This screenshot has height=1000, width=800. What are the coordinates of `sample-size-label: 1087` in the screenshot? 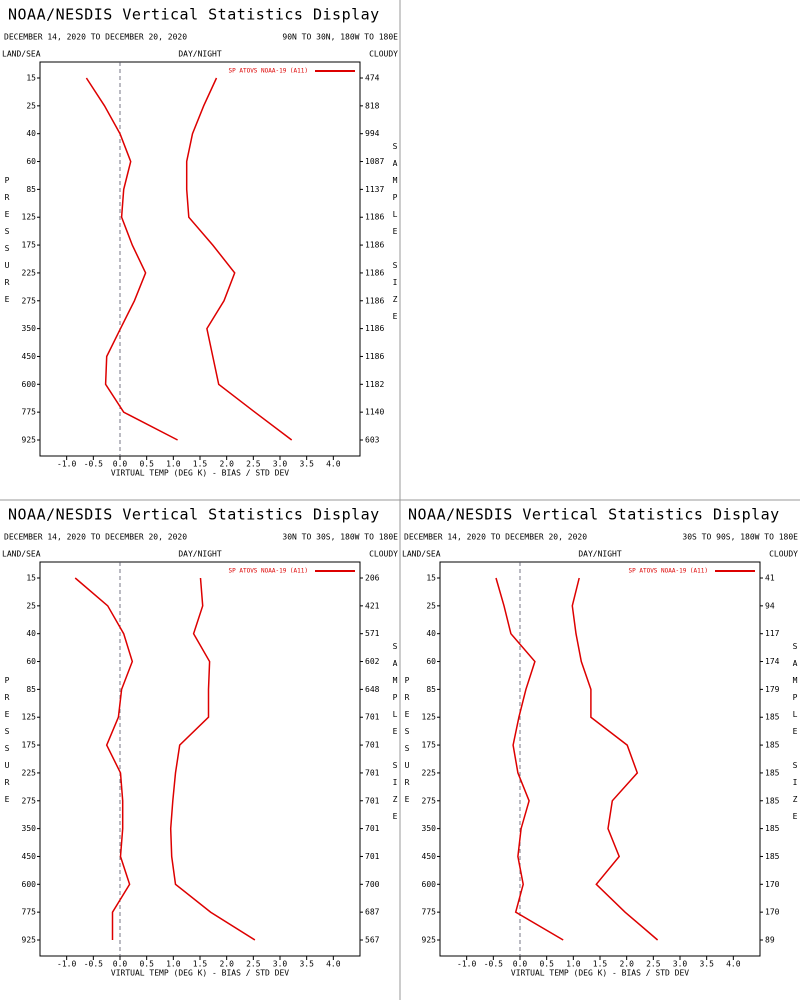 It's located at (374, 161).